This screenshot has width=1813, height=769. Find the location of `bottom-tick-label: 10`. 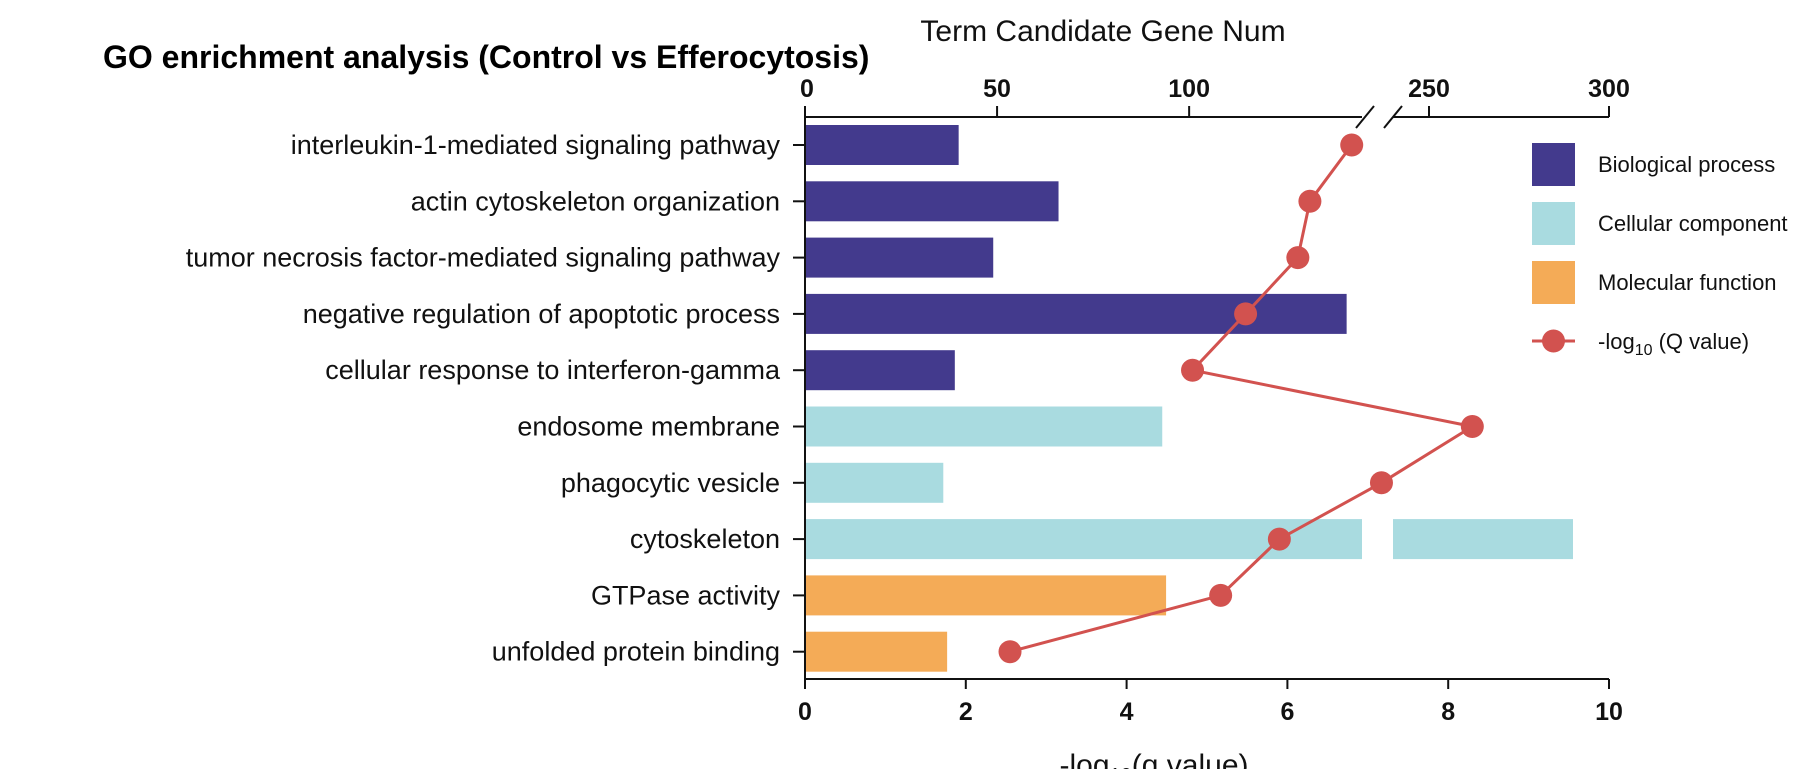

bottom-tick-label: 10 is located at coordinates (1609, 712).